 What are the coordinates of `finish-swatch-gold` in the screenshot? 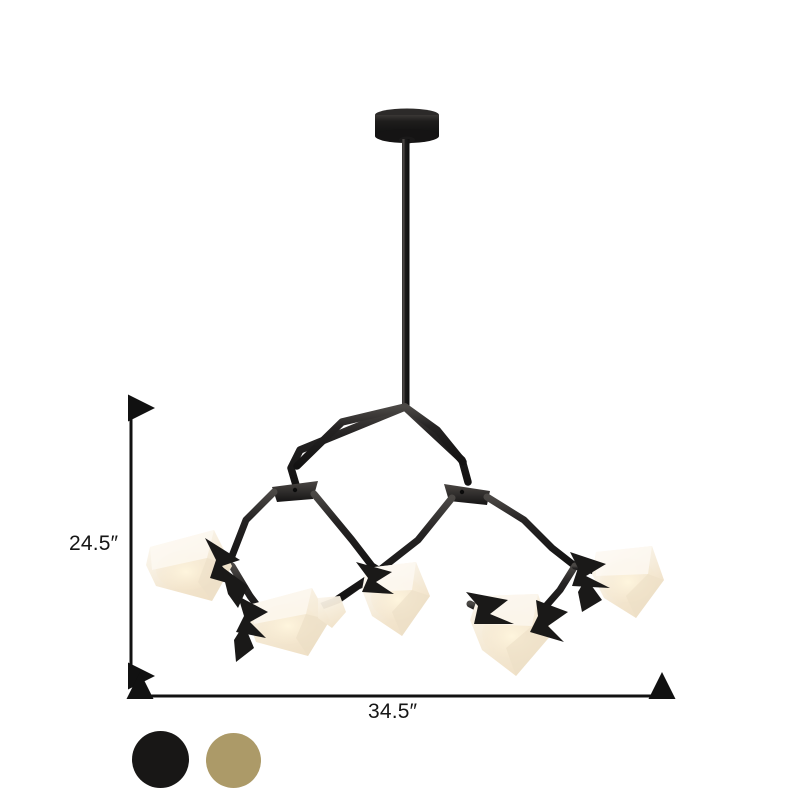 It's located at (233, 760).